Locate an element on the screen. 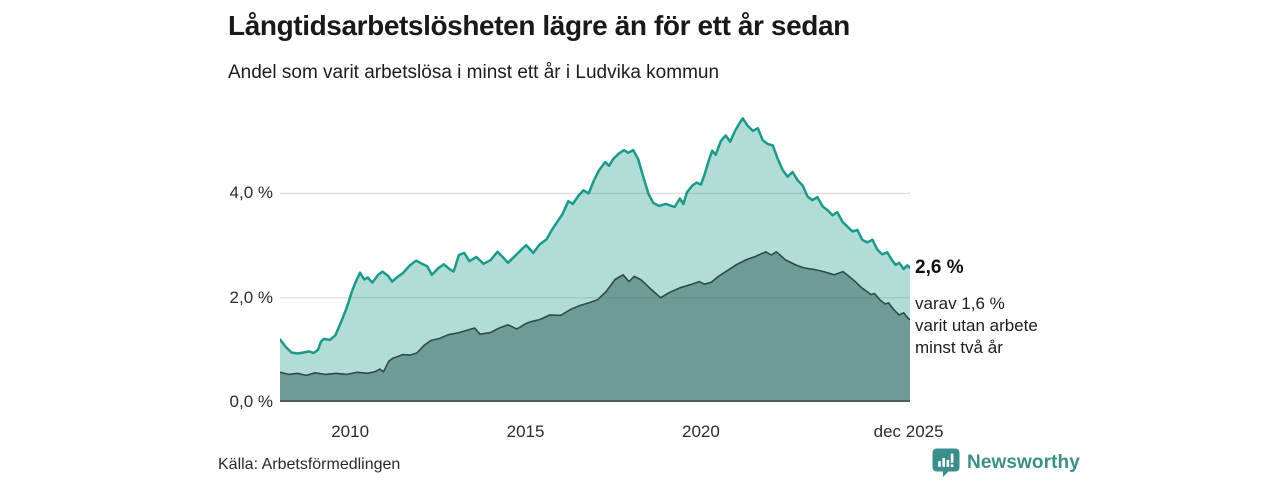 The width and height of the screenshot is (1280, 480). x-tick-label: 2015 is located at coordinates (525, 431).